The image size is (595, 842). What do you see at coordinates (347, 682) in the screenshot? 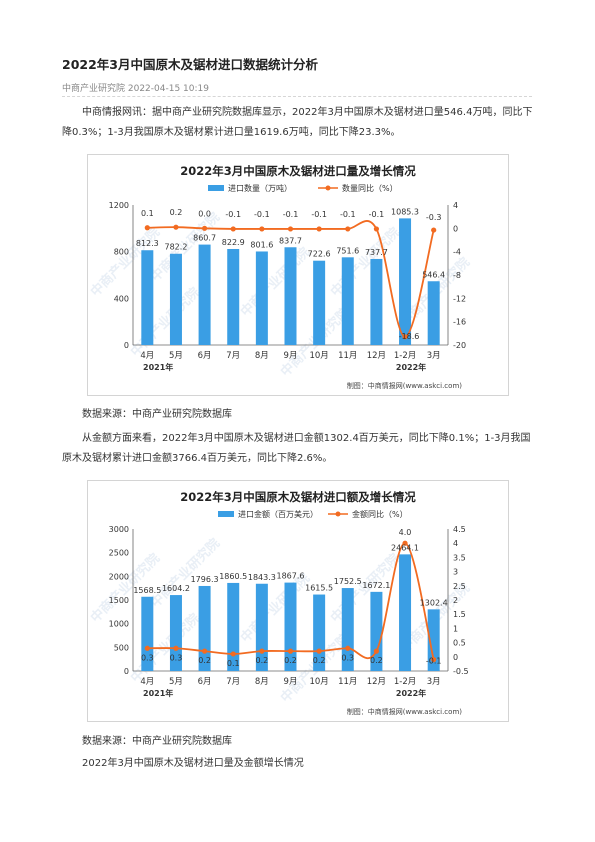
I see `category-label: 11月` at bounding box center [347, 682].